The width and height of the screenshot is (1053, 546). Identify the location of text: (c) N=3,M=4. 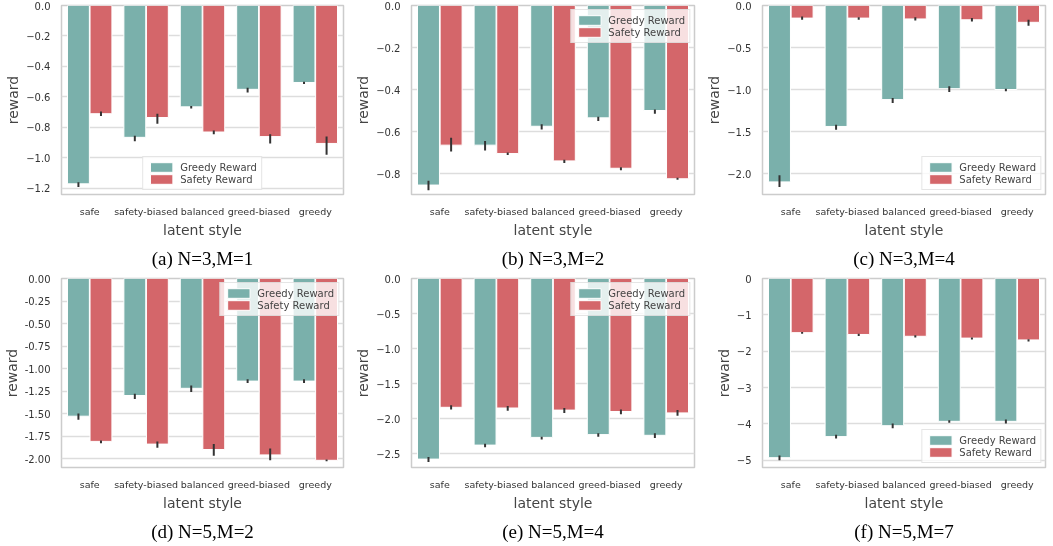
(904, 258).